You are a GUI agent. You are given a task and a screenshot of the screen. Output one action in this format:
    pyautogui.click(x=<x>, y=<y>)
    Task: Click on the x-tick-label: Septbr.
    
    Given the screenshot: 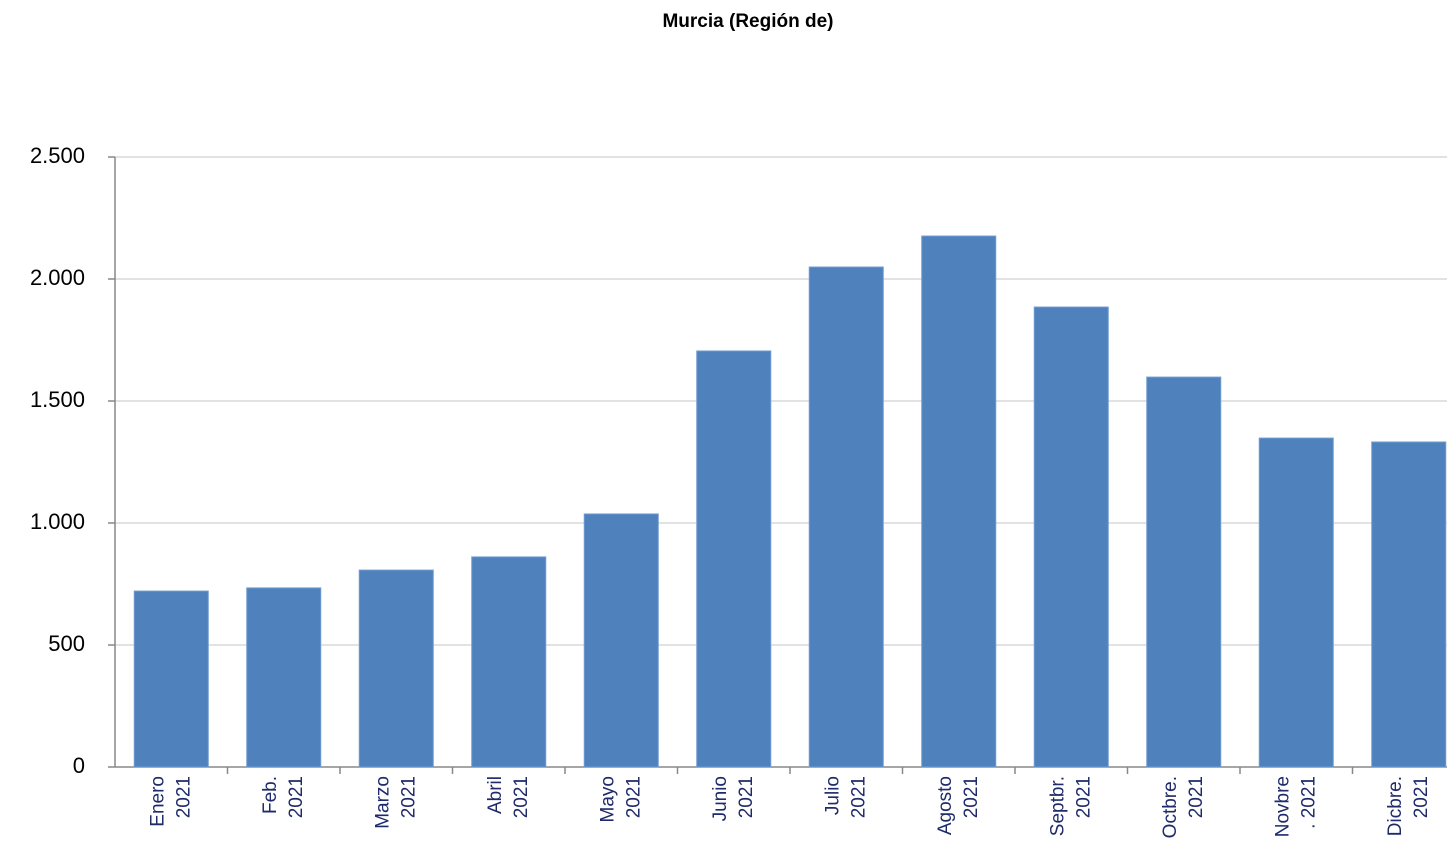 What is the action you would take?
    pyautogui.click(x=1057, y=806)
    